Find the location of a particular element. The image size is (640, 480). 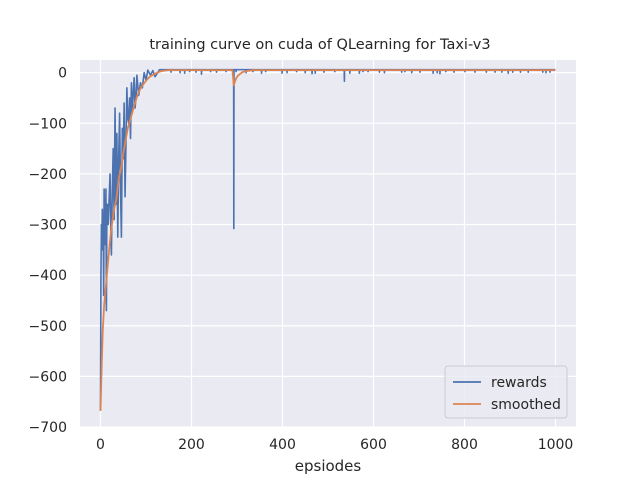

legend-box is located at coordinates (506, 392).